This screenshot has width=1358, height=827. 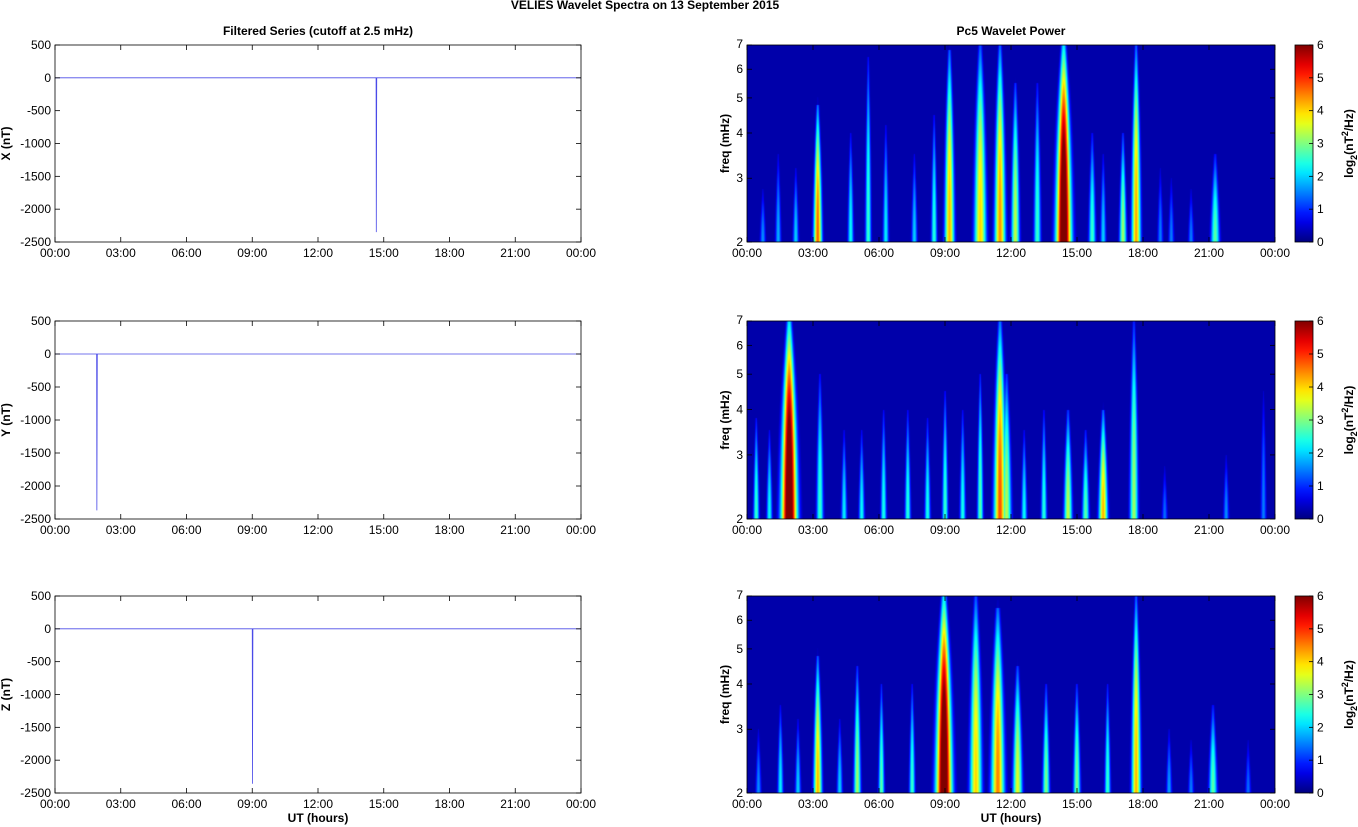 I want to click on y-wavelet-colorbar-label: log2(nT2/Hz), so click(x=1349, y=420).